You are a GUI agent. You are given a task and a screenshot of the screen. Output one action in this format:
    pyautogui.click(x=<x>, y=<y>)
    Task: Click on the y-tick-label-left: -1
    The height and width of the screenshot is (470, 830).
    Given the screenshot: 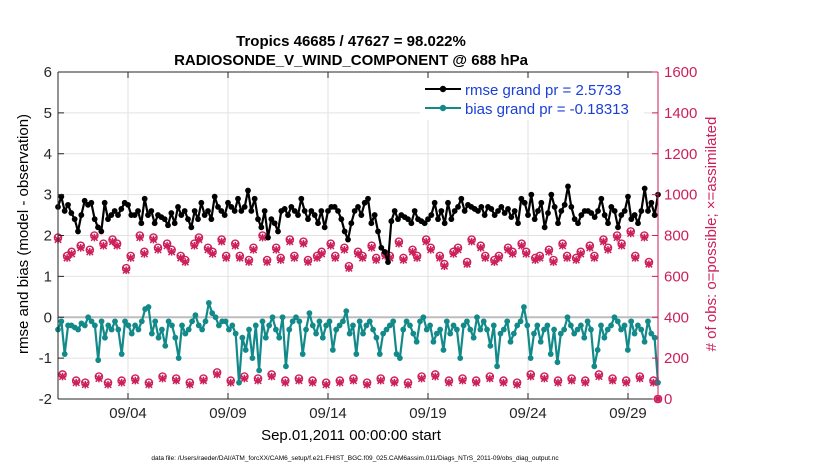 What is the action you would take?
    pyautogui.click(x=45, y=358)
    